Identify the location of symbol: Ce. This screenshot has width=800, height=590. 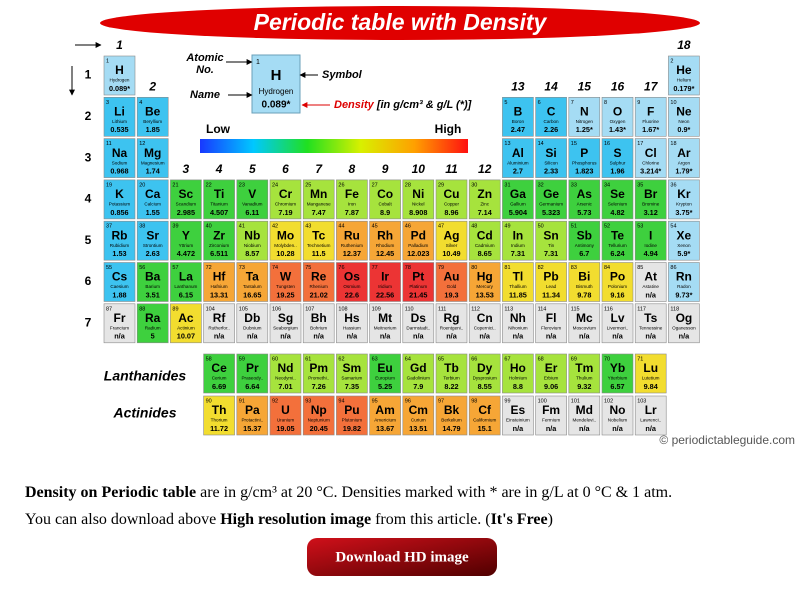
(219, 368).